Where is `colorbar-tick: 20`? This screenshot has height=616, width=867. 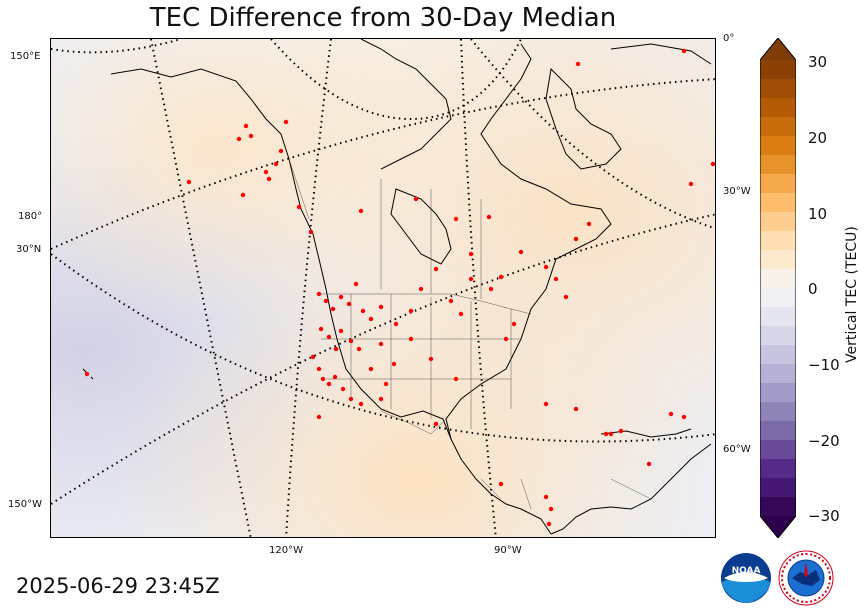
colorbar-tick: 20 is located at coordinates (818, 138).